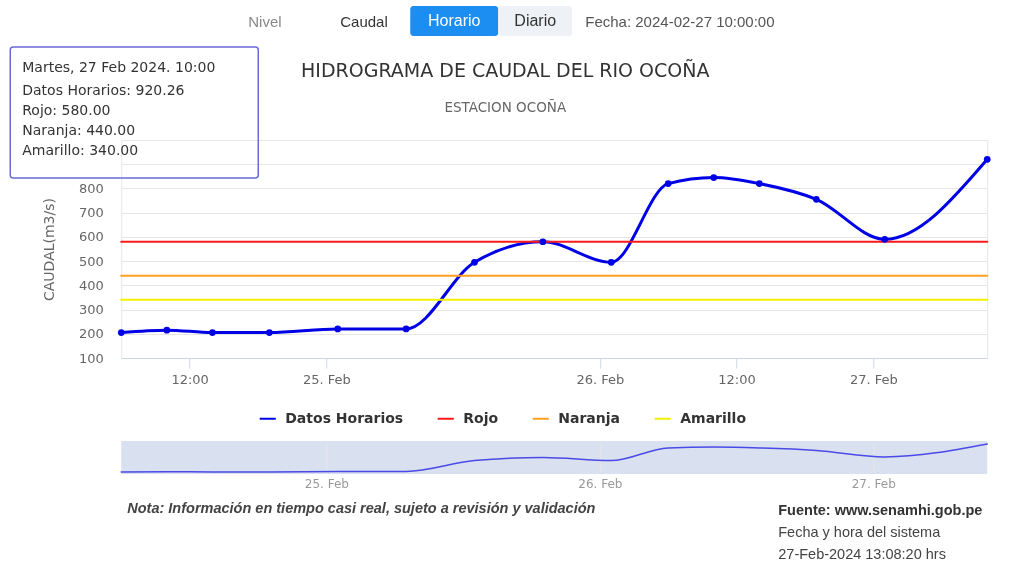 This screenshot has height=576, width=1024. I want to click on text: Rojo: 580.00, so click(66, 110).